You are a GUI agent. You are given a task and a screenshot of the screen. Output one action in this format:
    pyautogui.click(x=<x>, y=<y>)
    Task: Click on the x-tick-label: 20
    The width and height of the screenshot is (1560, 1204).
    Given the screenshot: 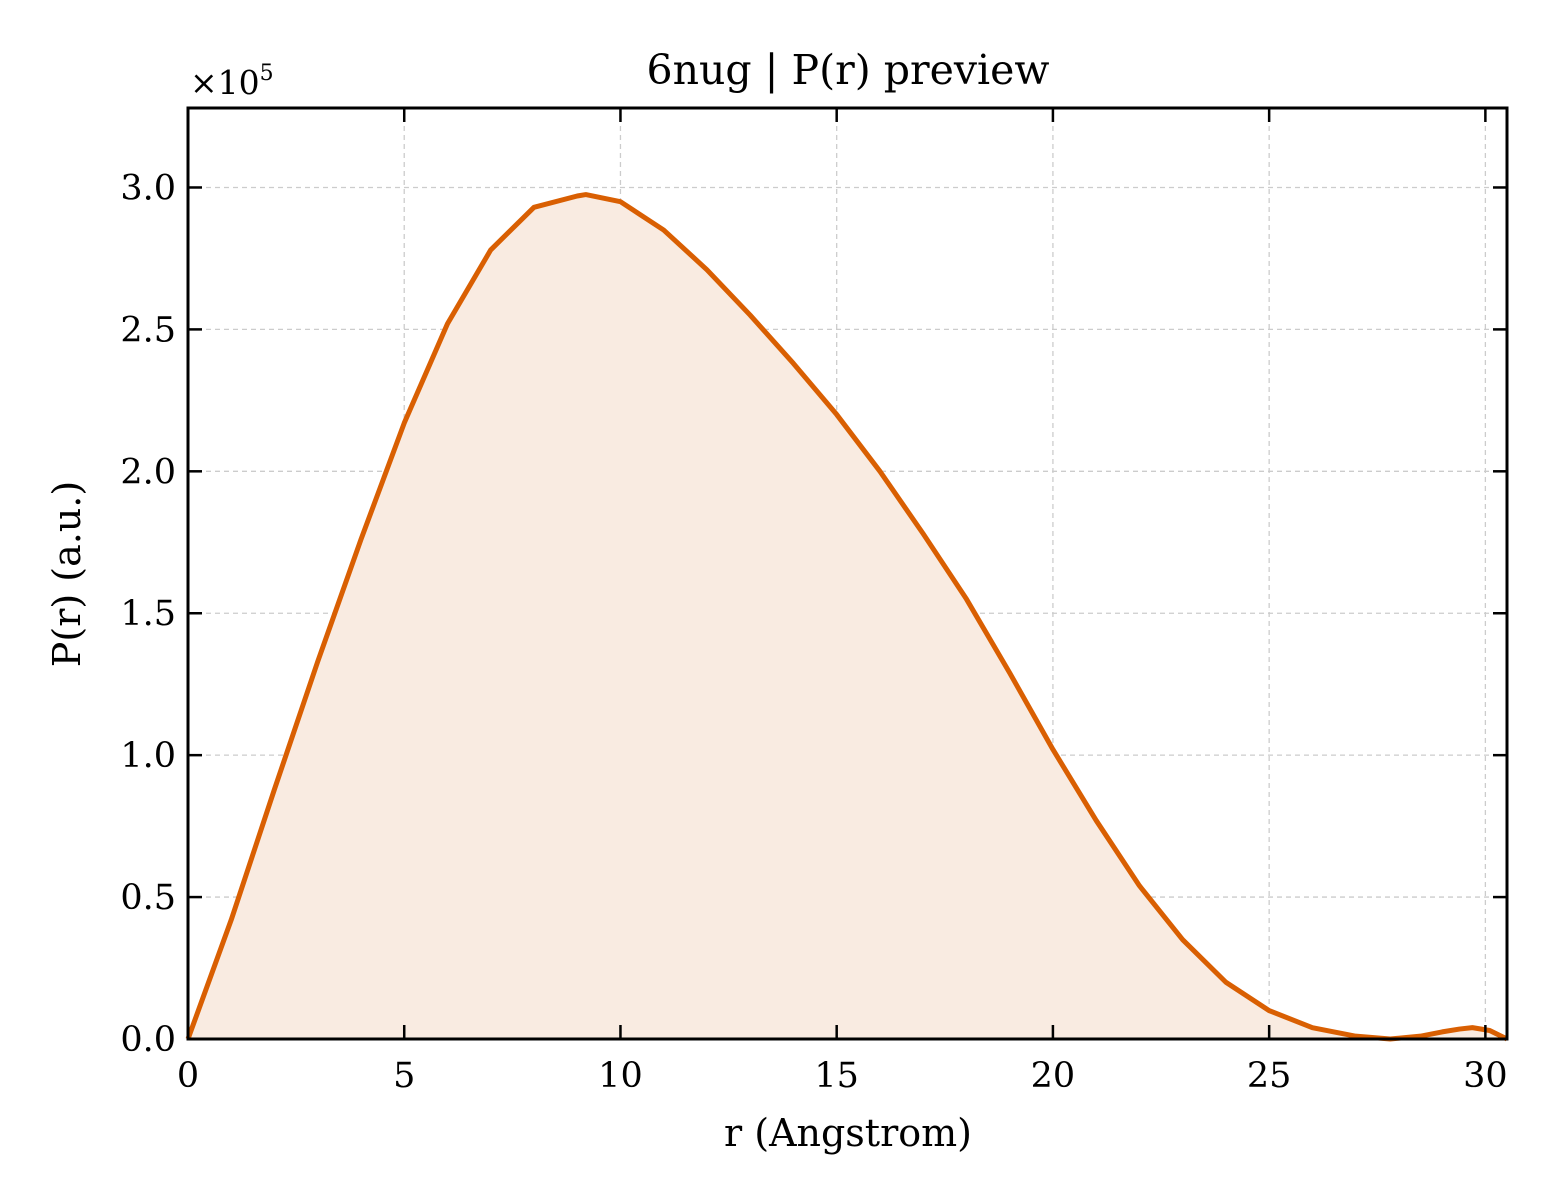 What is the action you would take?
    pyautogui.click(x=1053, y=1076)
    